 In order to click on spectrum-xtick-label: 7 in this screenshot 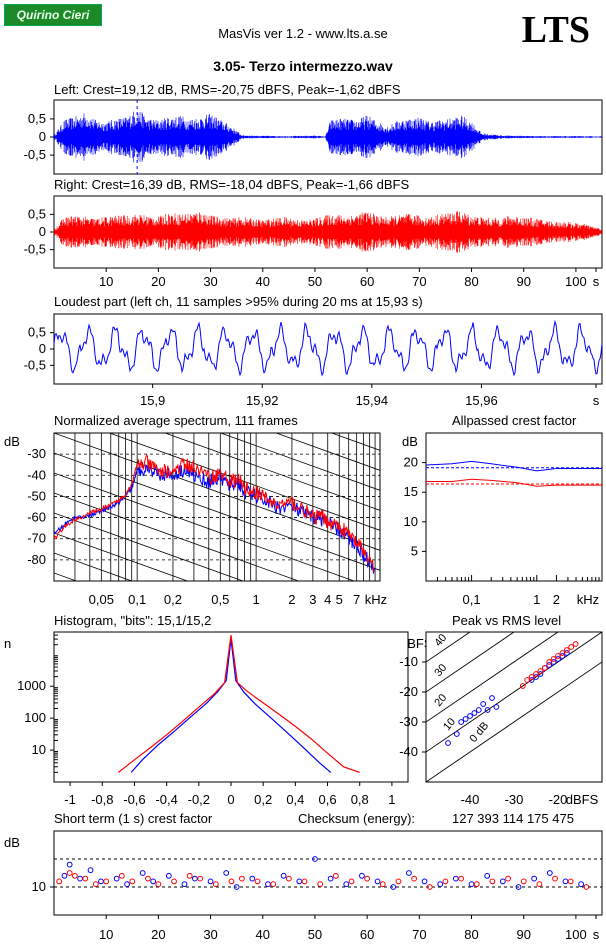, I will do `click(356, 599)`.